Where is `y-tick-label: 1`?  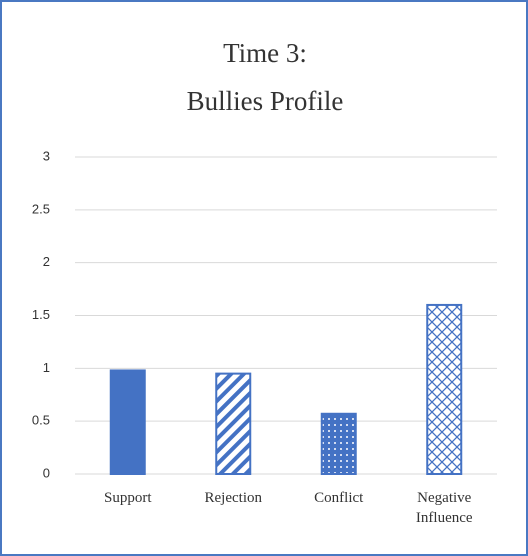 y-tick-label: 1 is located at coordinates (46, 367).